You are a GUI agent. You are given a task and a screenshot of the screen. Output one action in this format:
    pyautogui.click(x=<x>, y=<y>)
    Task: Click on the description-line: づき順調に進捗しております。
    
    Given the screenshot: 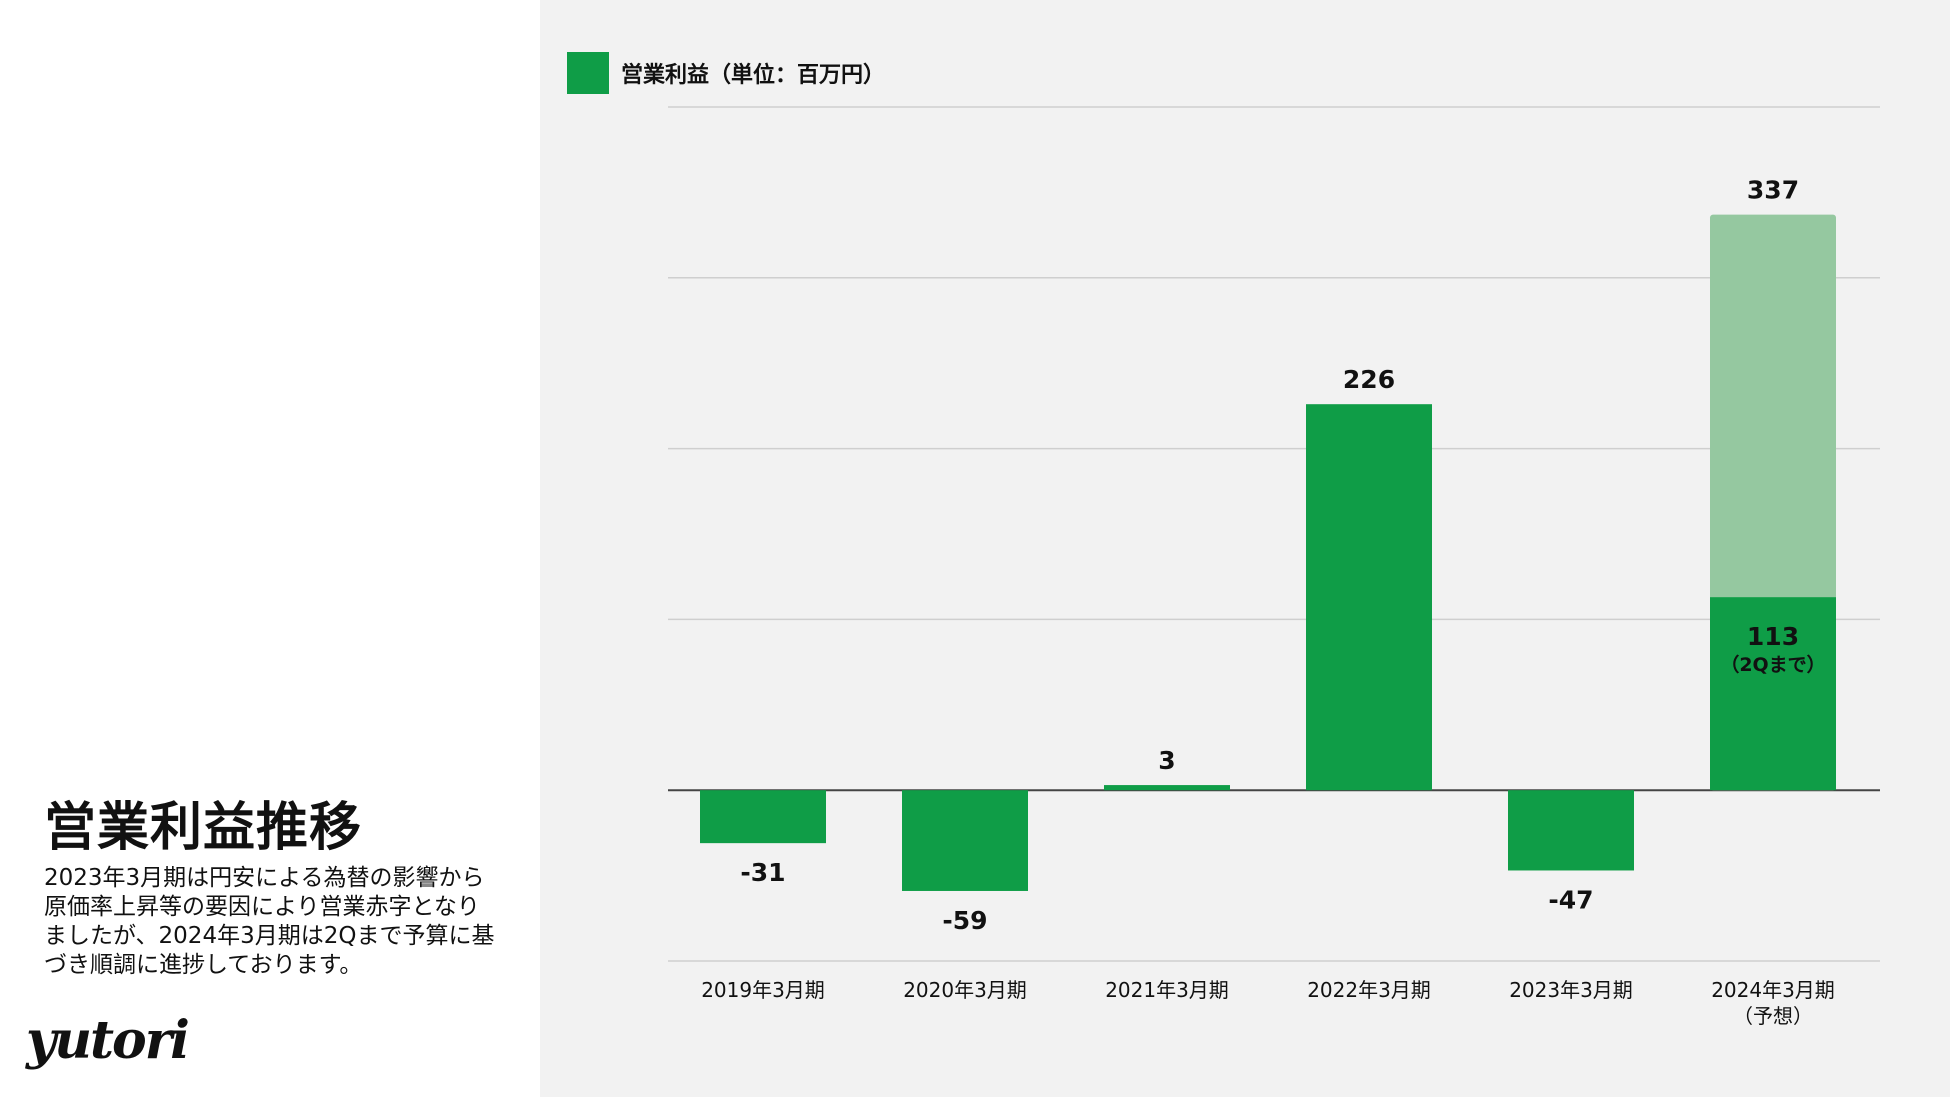 What is the action you would take?
    pyautogui.click(x=203, y=965)
    